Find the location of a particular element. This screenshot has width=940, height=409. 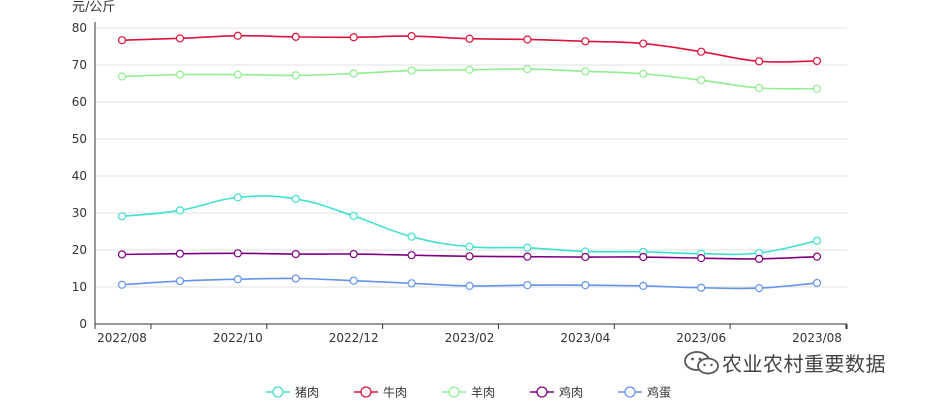

x-tick-label: 2023/04 is located at coordinates (585, 338).